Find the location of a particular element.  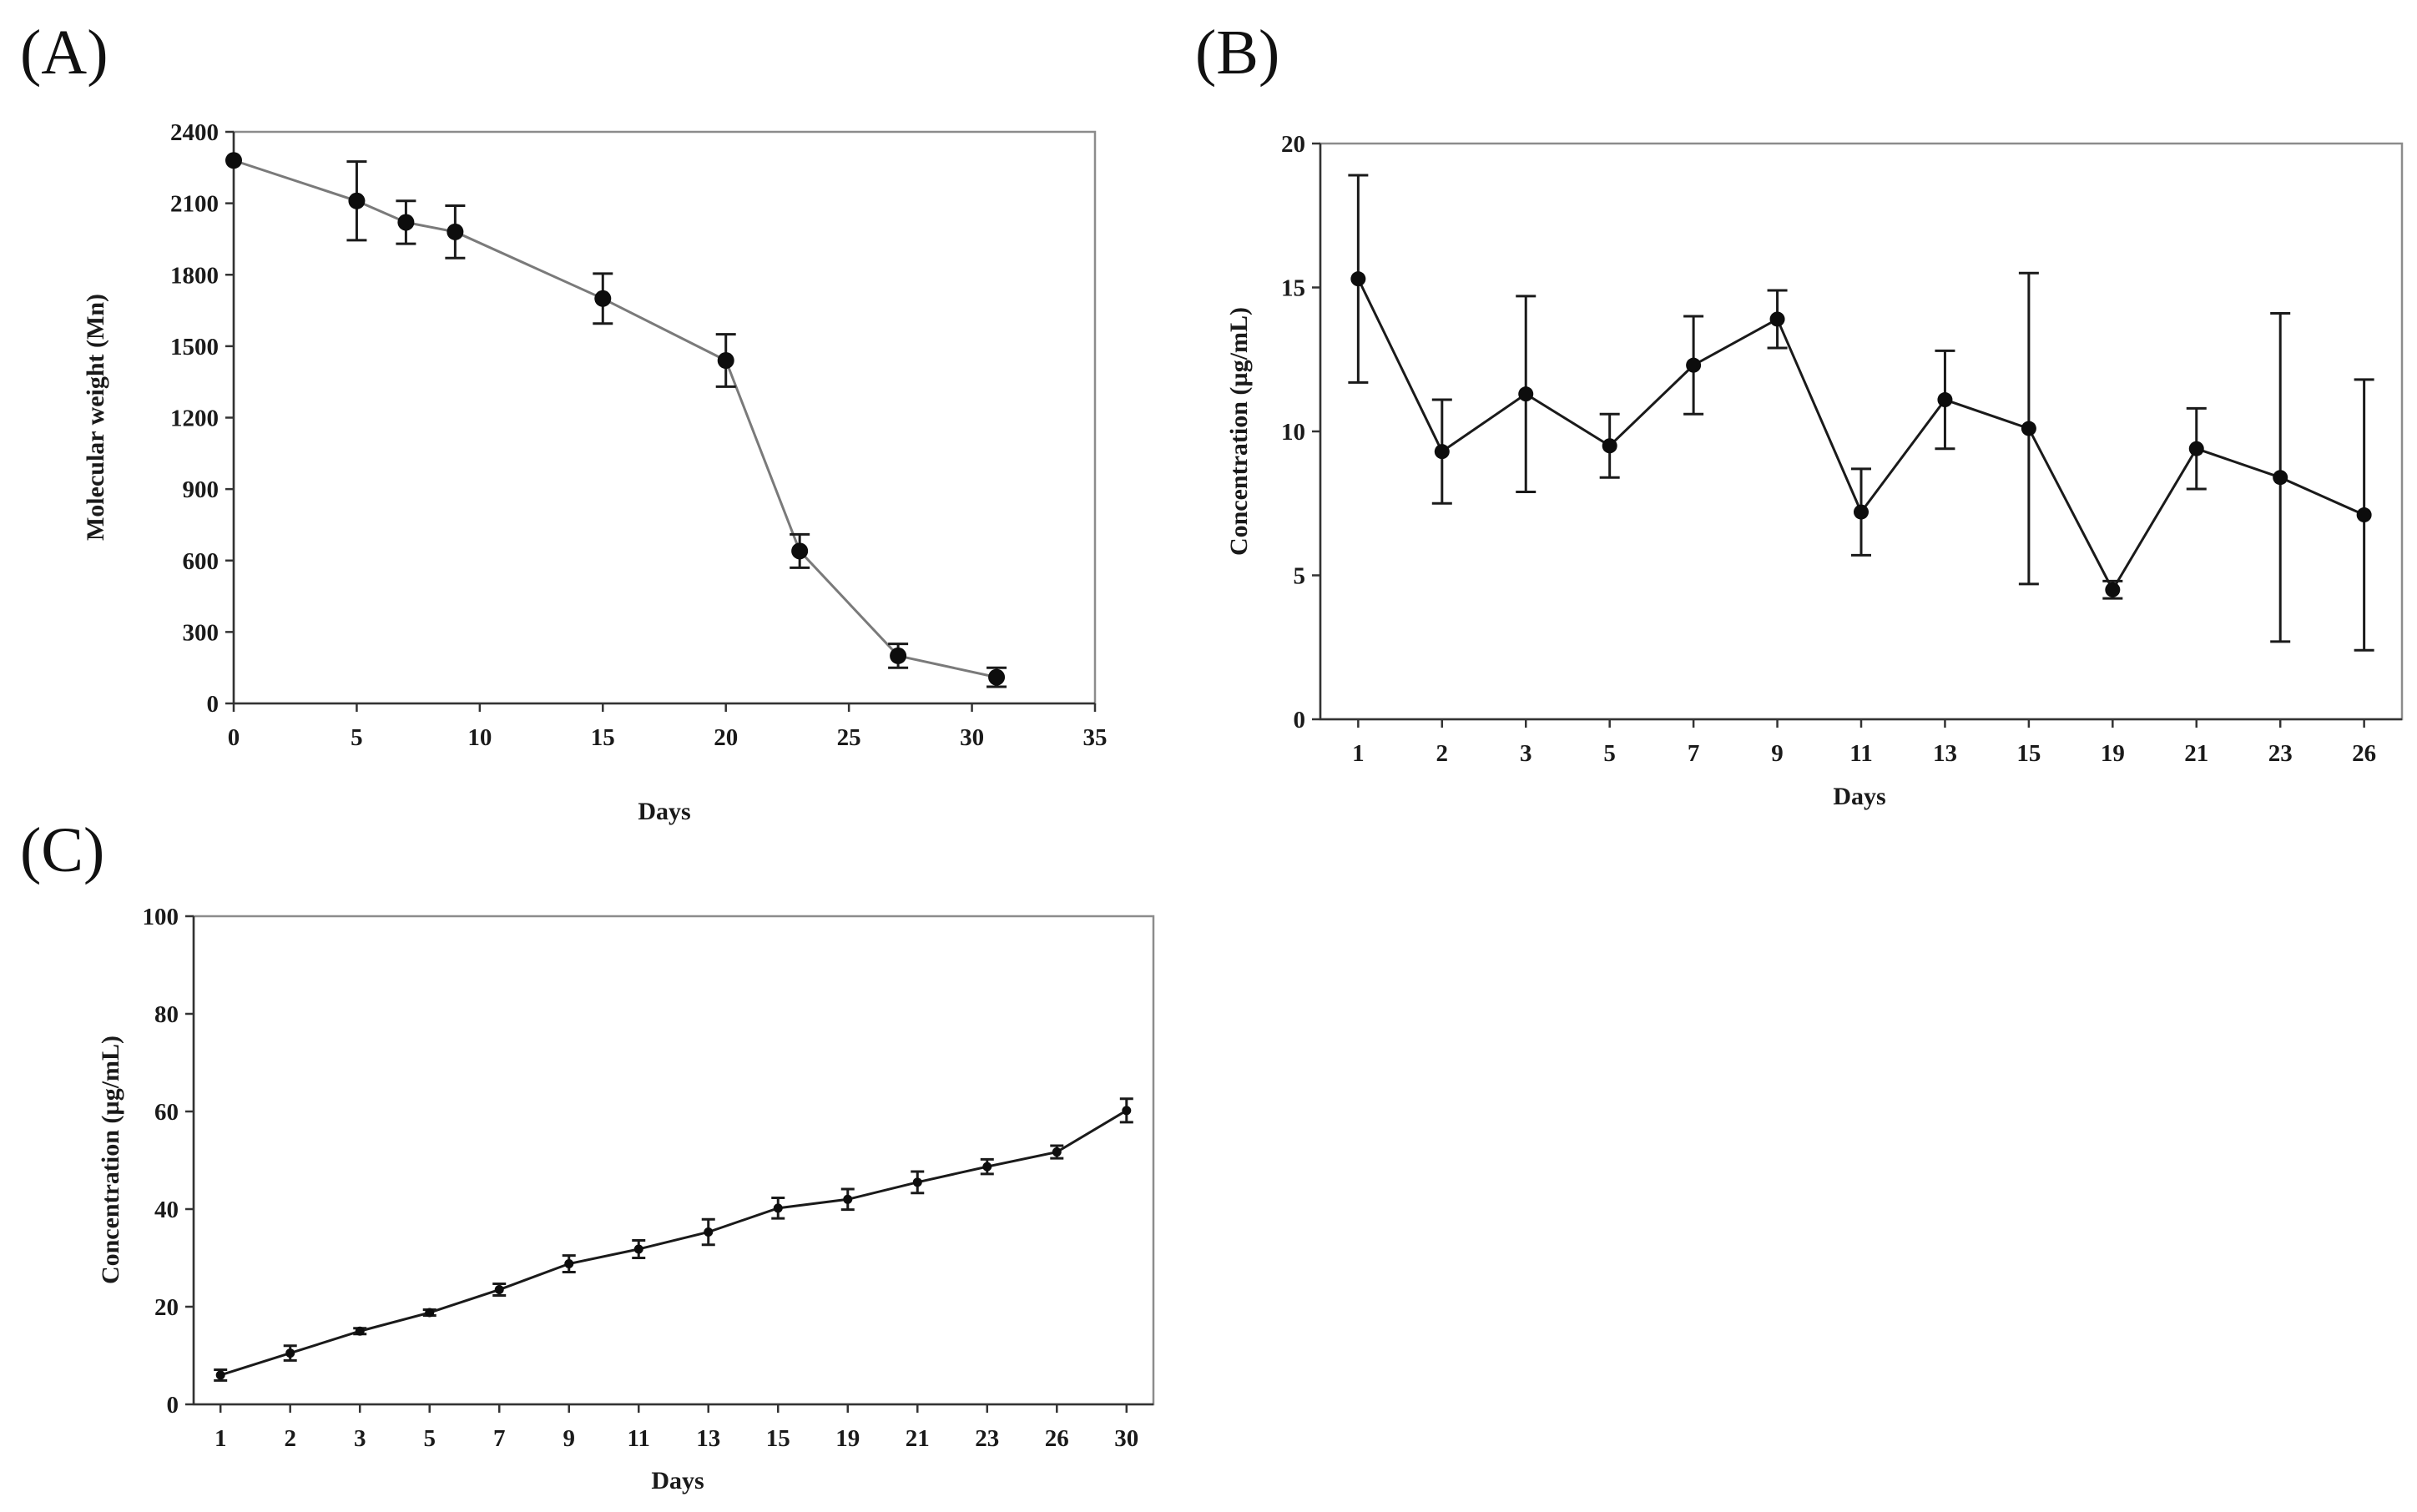

panel-c-x-tick-label: 19 is located at coordinates (848, 1438).